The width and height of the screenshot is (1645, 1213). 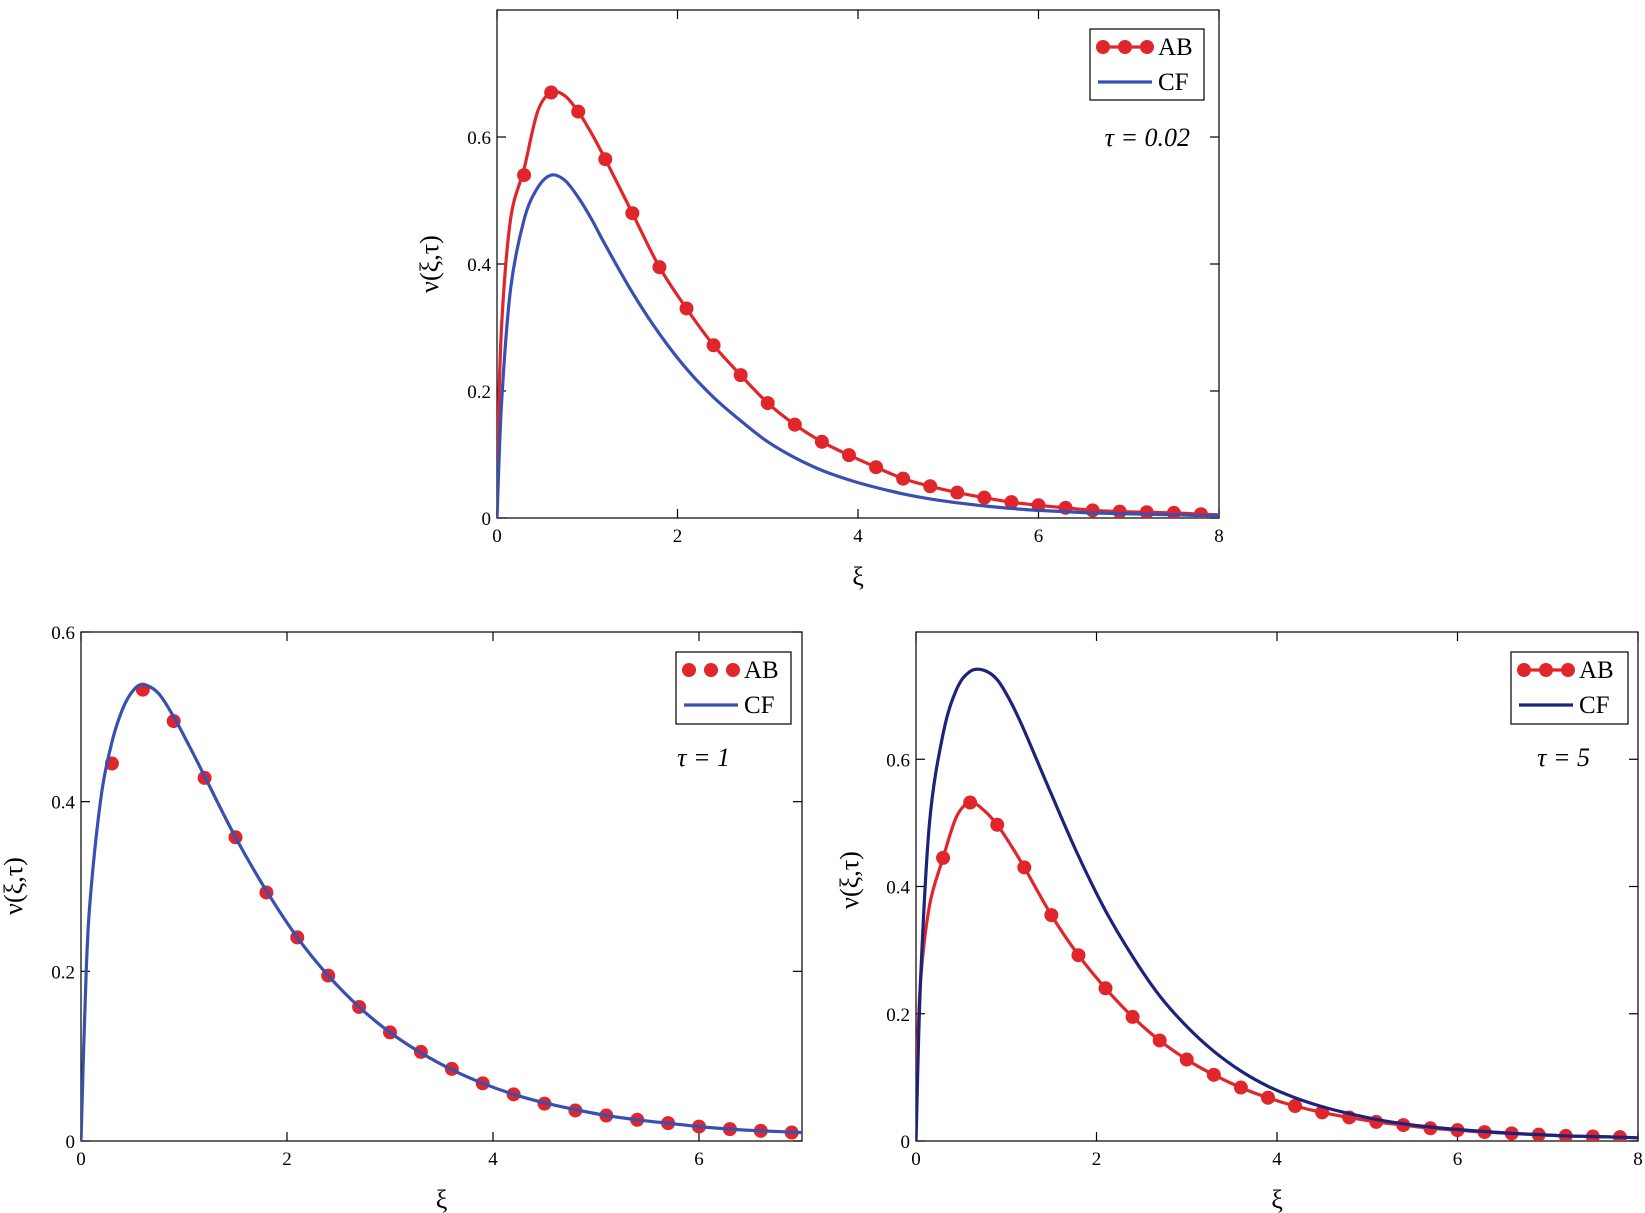 What do you see at coordinates (1563, 757) in the screenshot?
I see `tau-annotation: τ = 5` at bounding box center [1563, 757].